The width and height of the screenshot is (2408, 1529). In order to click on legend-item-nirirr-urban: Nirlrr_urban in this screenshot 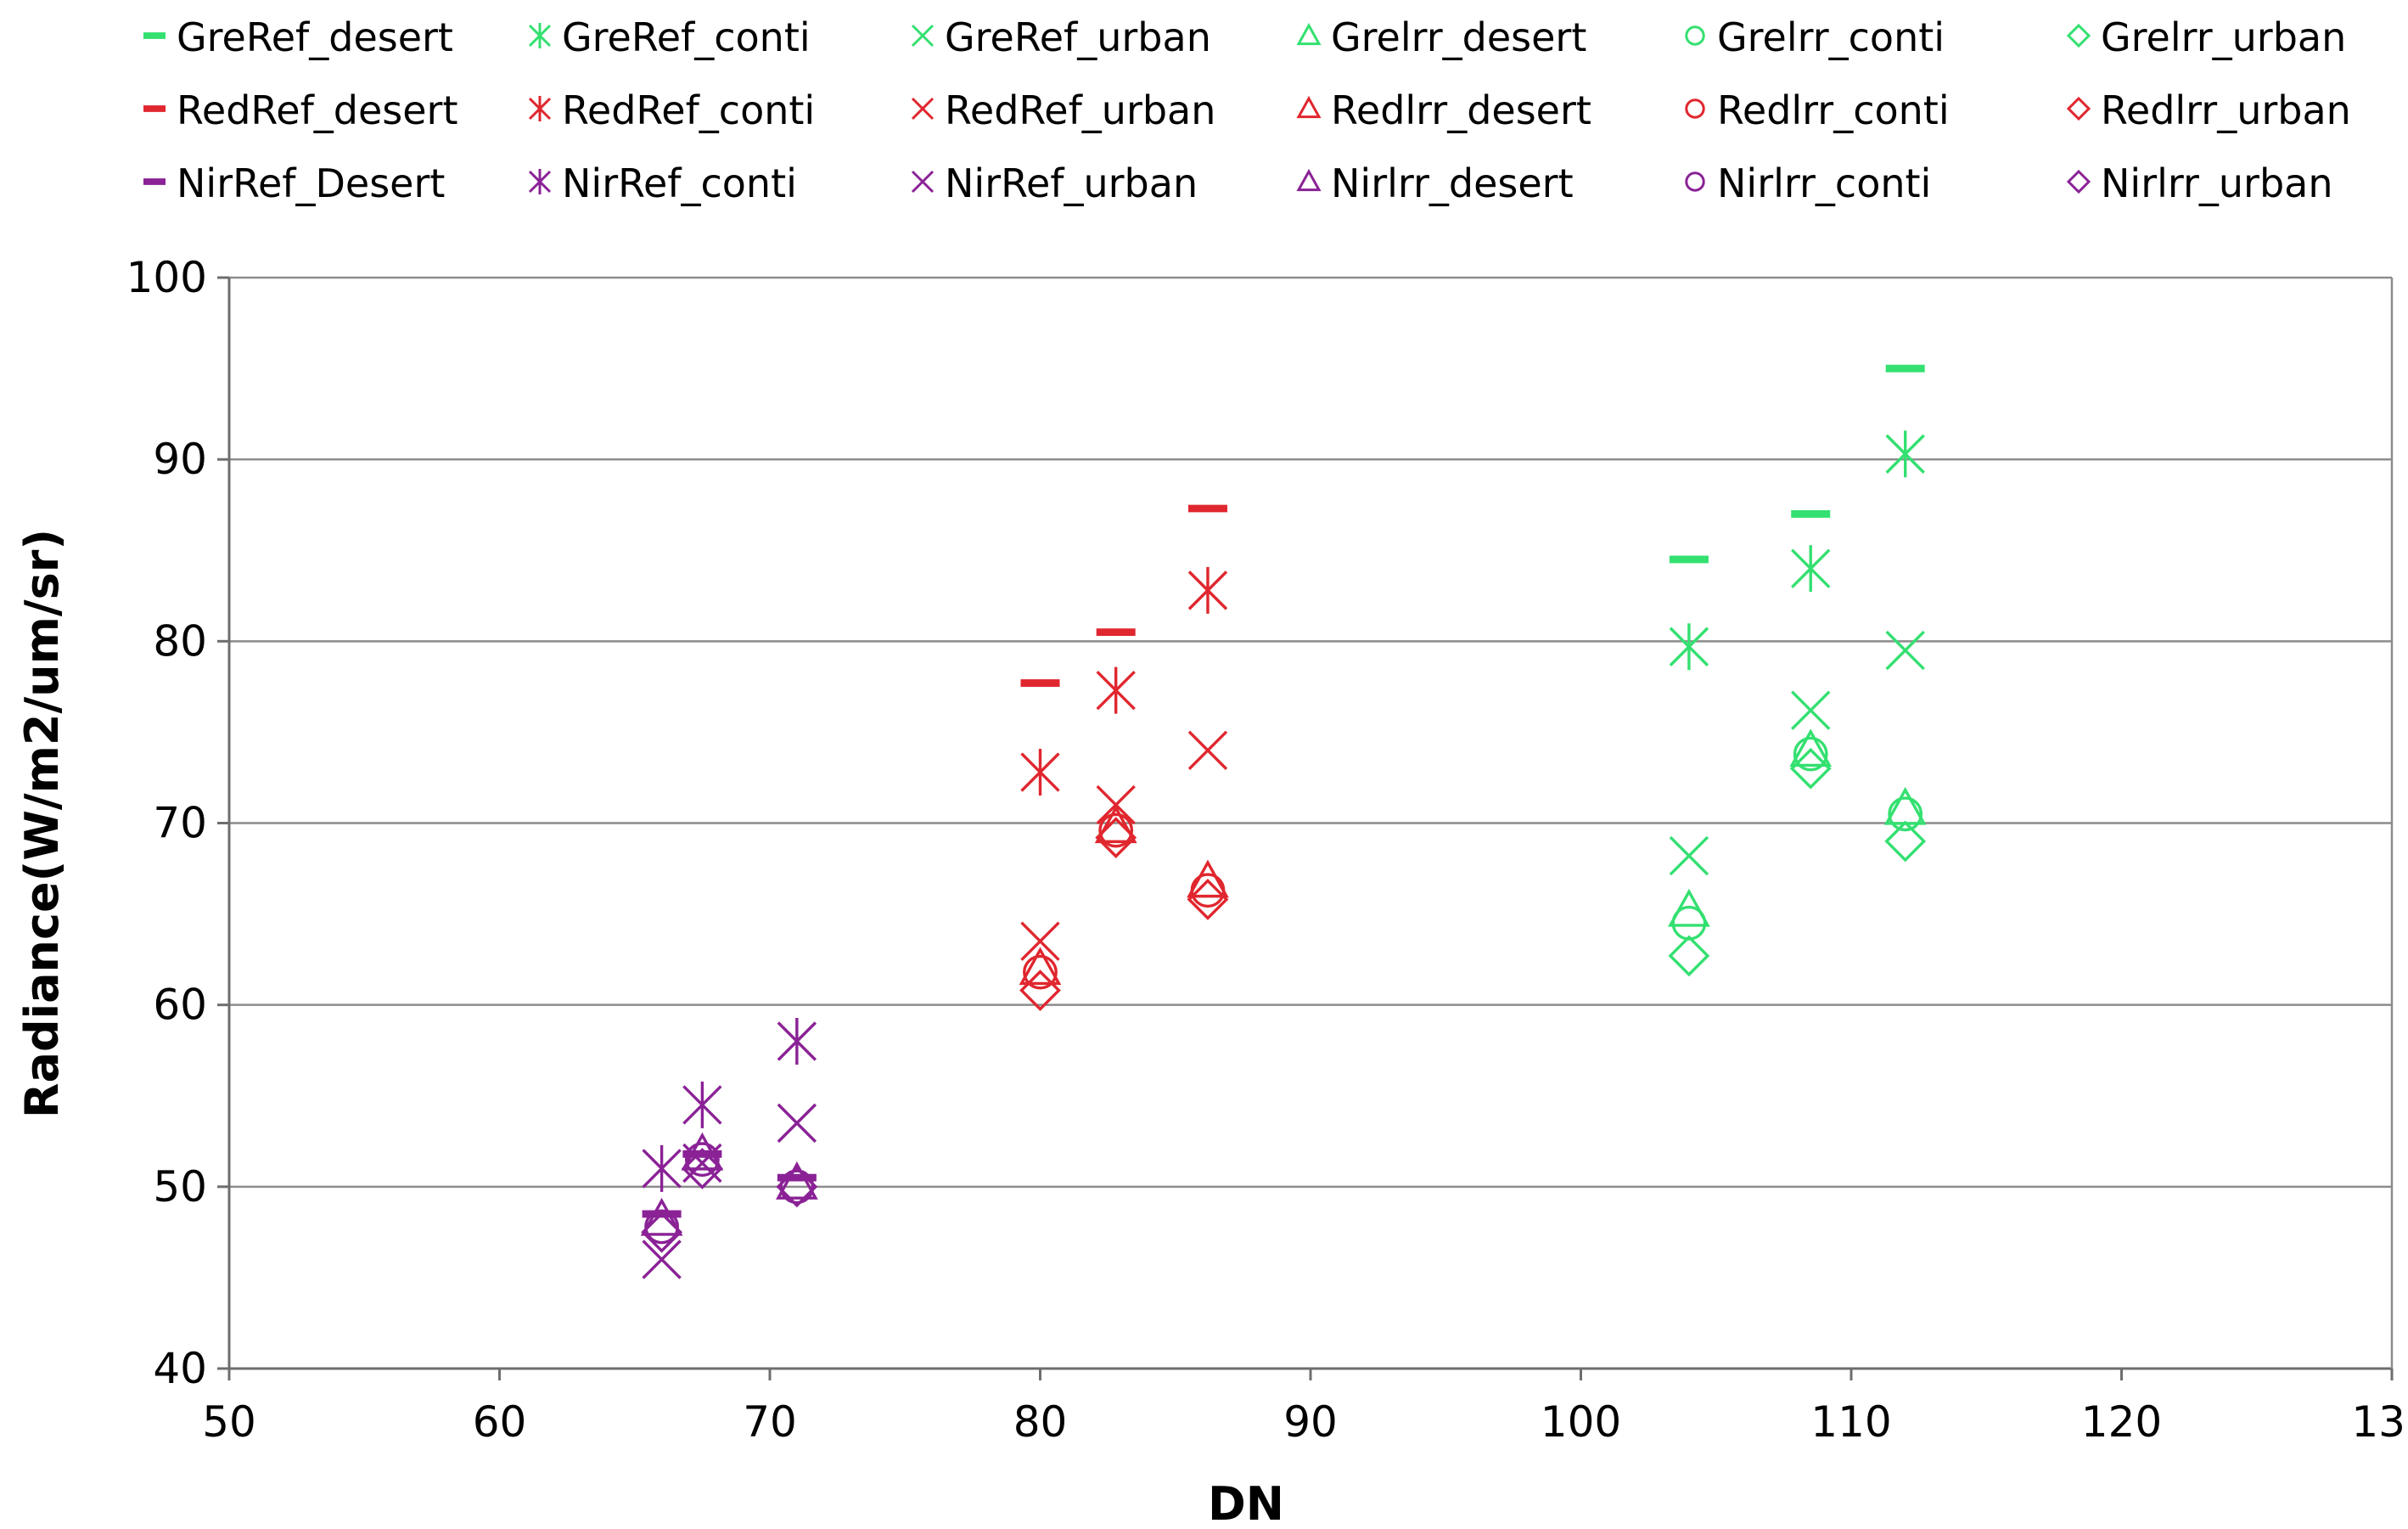, I will do `click(2199, 183)`.